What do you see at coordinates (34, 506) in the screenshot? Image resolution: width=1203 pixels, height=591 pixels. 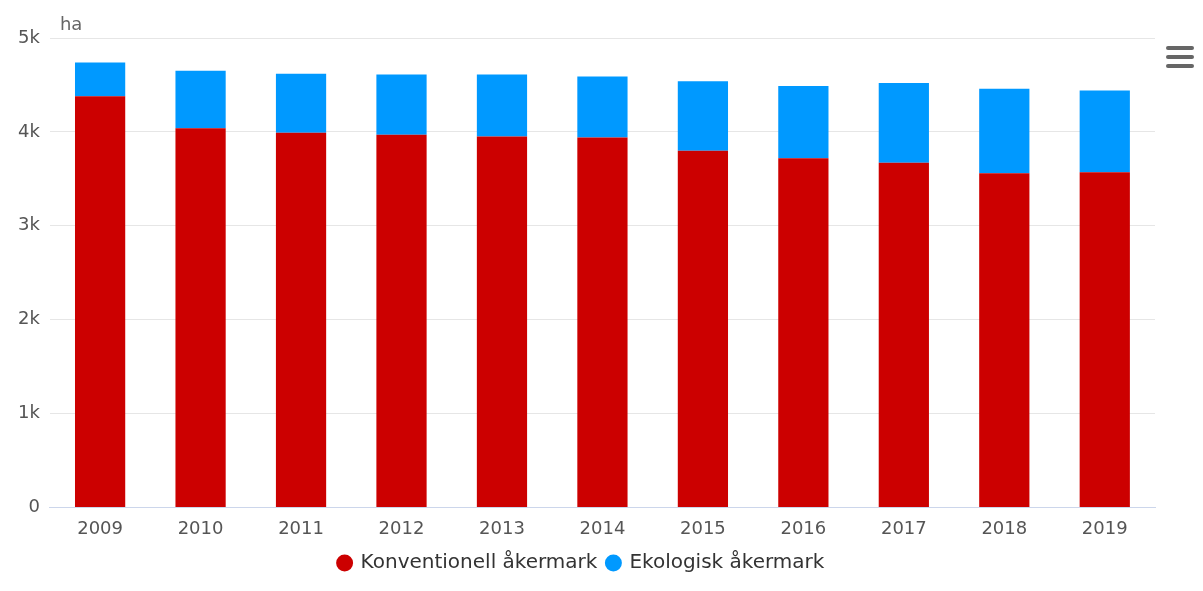 I see `y-tick-label: 0` at bounding box center [34, 506].